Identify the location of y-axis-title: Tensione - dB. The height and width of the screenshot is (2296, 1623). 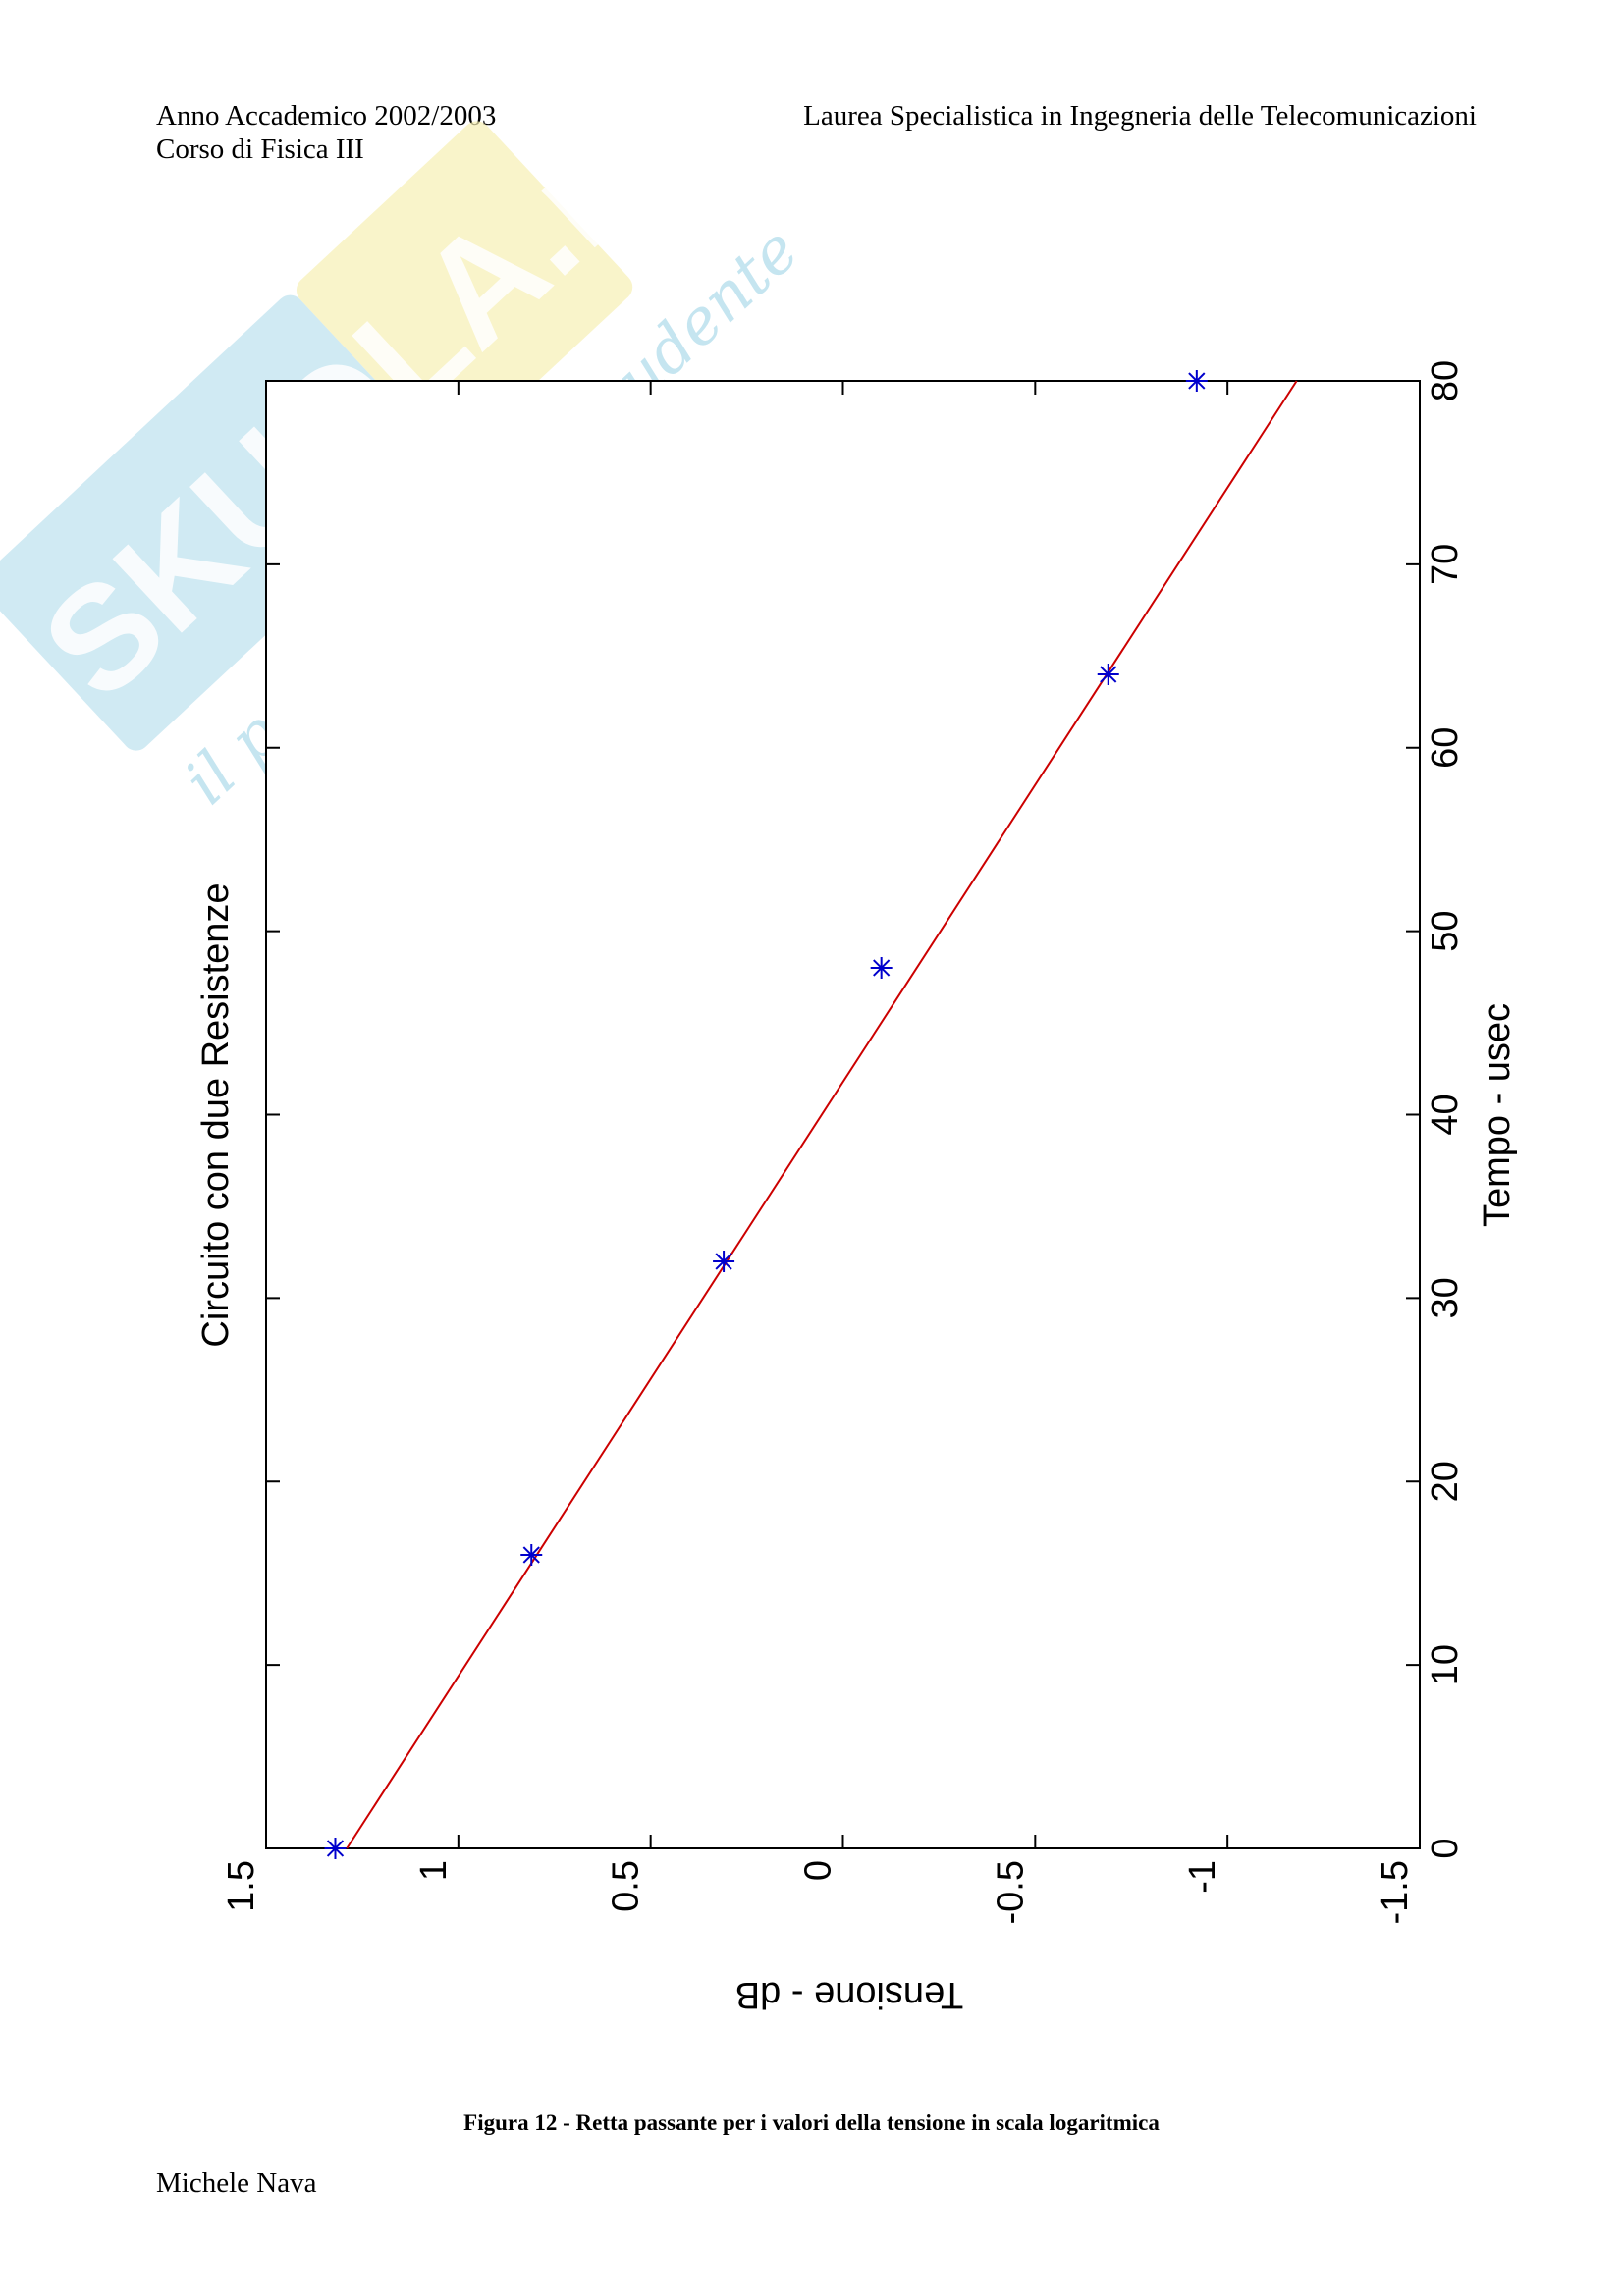
(849, 1994).